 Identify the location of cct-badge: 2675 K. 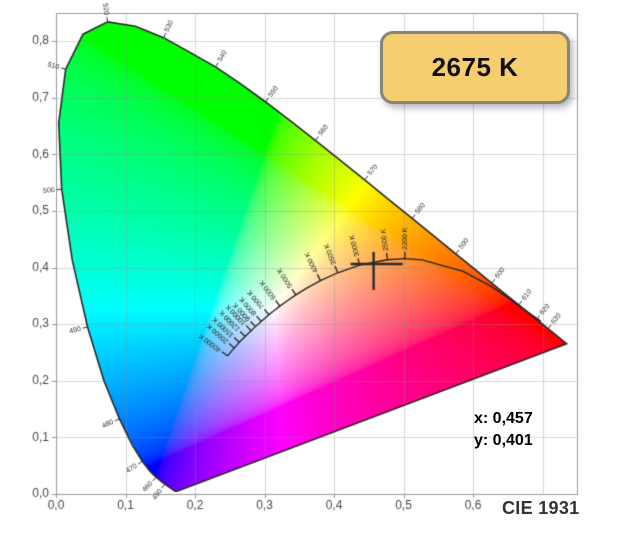
(475, 67).